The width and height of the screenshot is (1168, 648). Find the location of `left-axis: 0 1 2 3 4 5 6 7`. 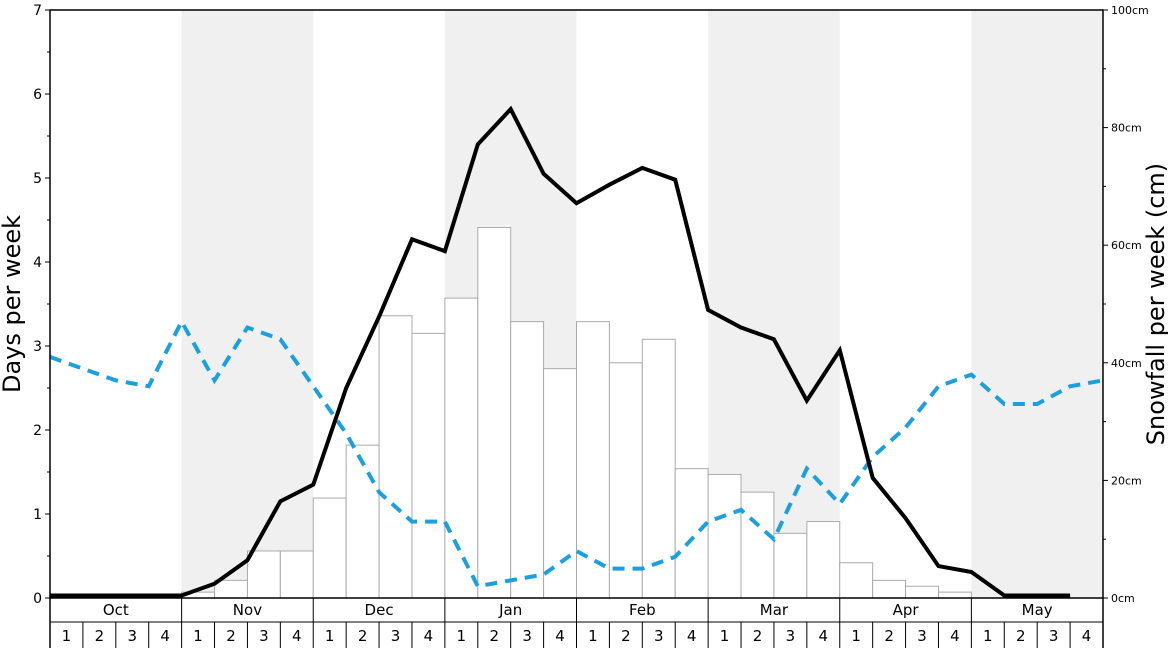

left-axis: 0 1 2 3 4 5 6 7 is located at coordinates (41, 305).